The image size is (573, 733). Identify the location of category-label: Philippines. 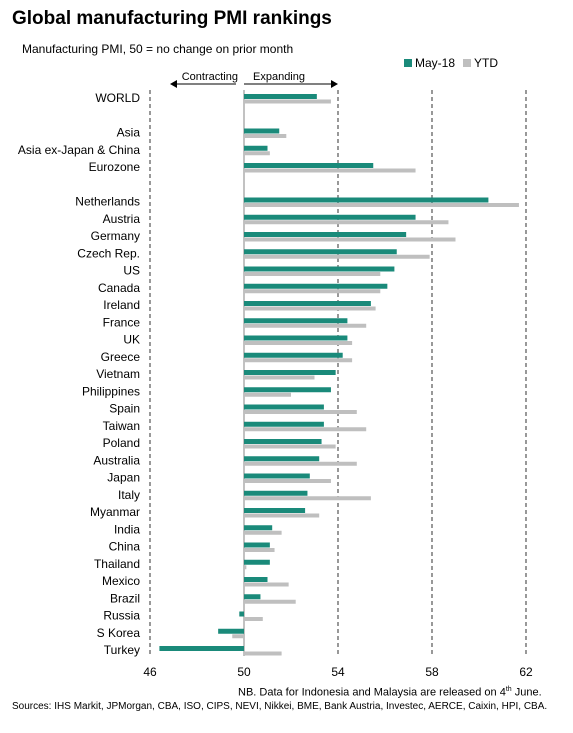
(111, 391).